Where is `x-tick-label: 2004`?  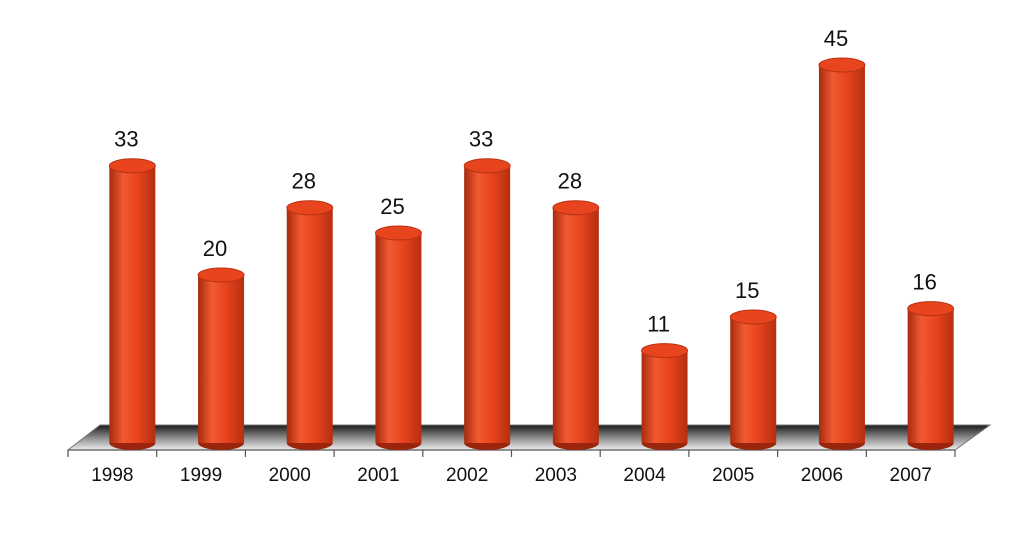
x-tick-label: 2004 is located at coordinates (644, 475).